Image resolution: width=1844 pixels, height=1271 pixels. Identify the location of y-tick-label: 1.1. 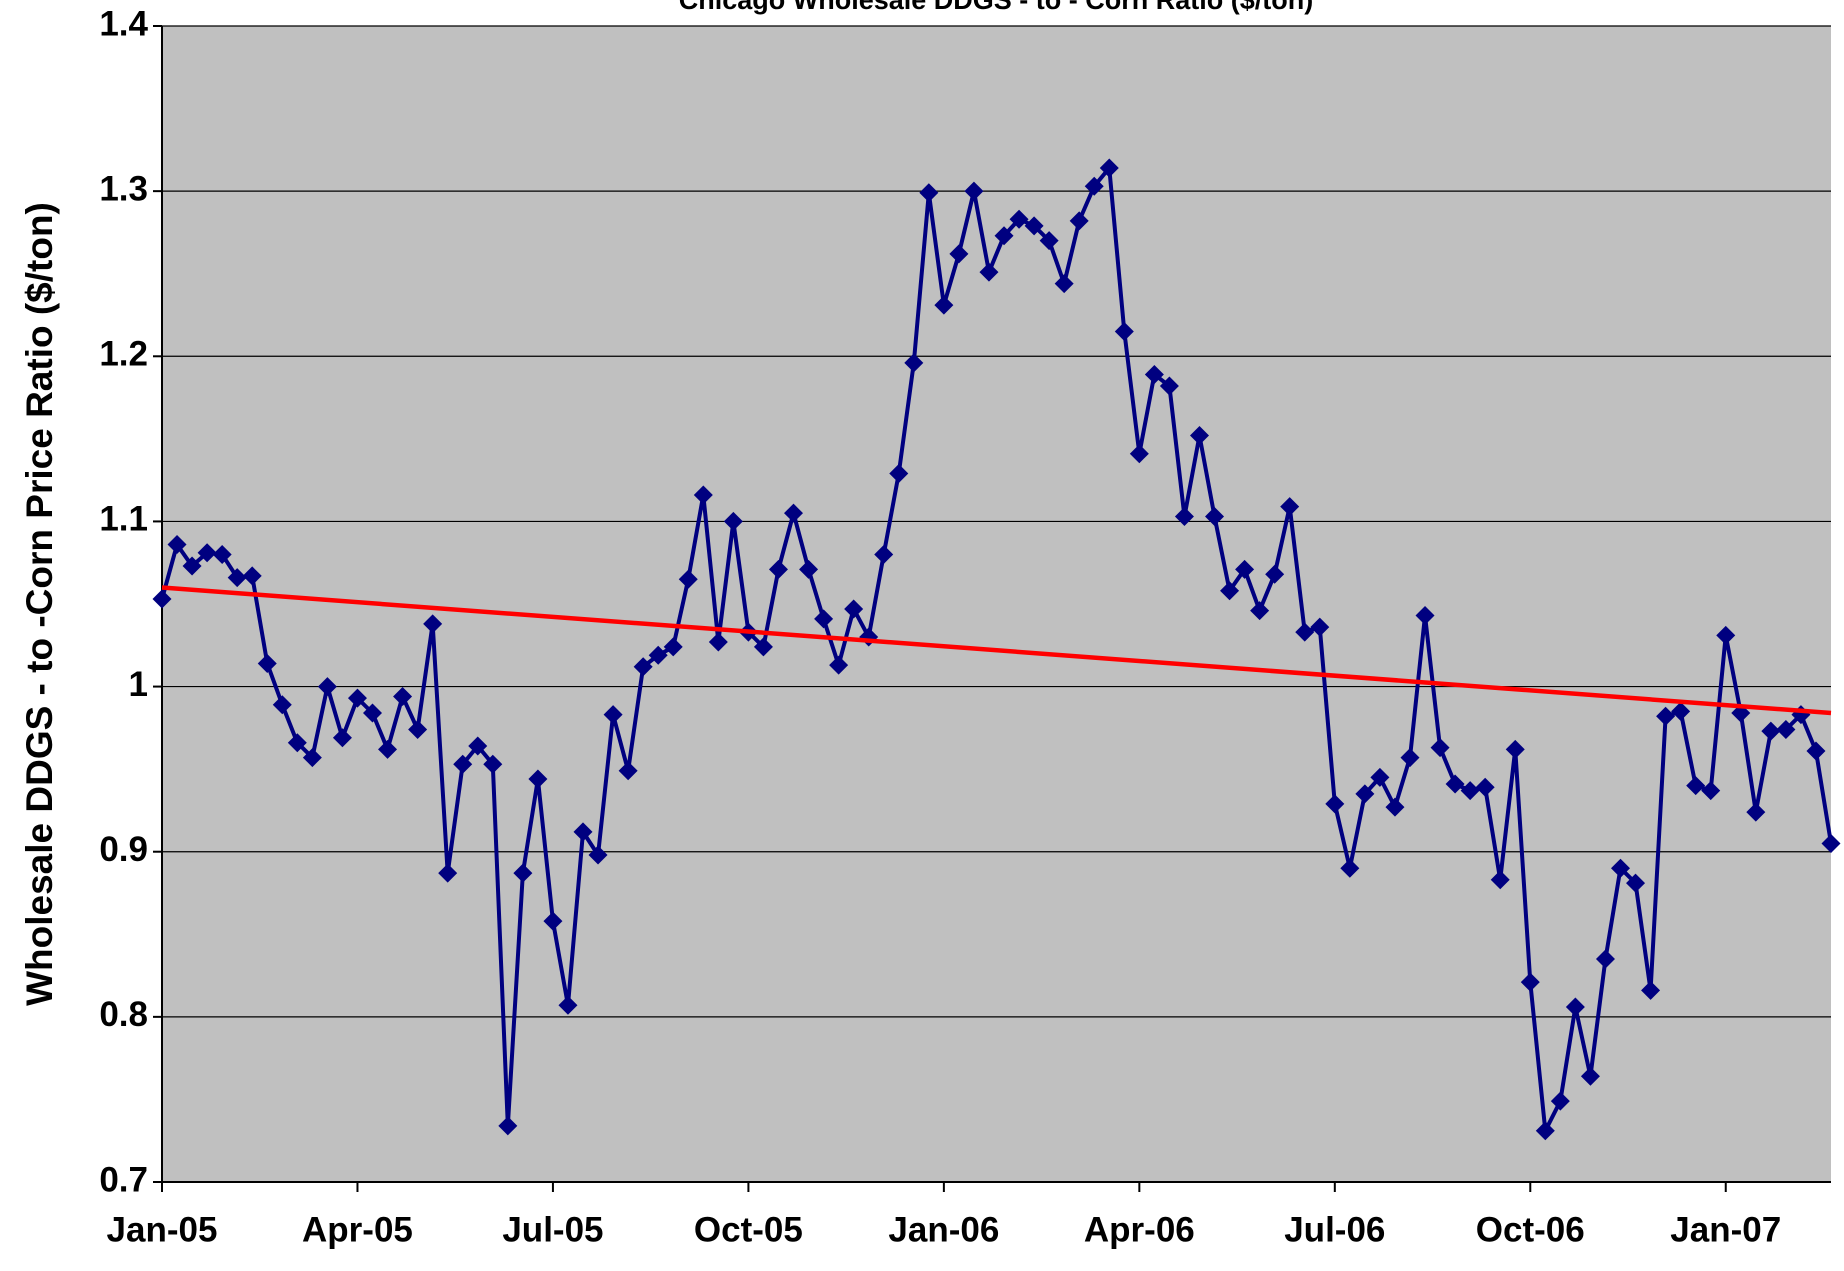
(123, 519).